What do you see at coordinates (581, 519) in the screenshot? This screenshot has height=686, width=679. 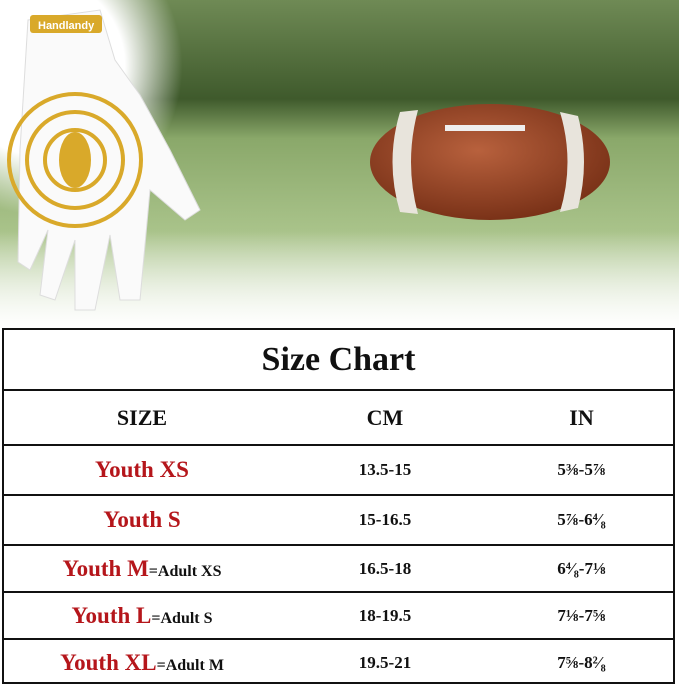 I see `in-value: 5⅞-6⁴⁄₈` at bounding box center [581, 519].